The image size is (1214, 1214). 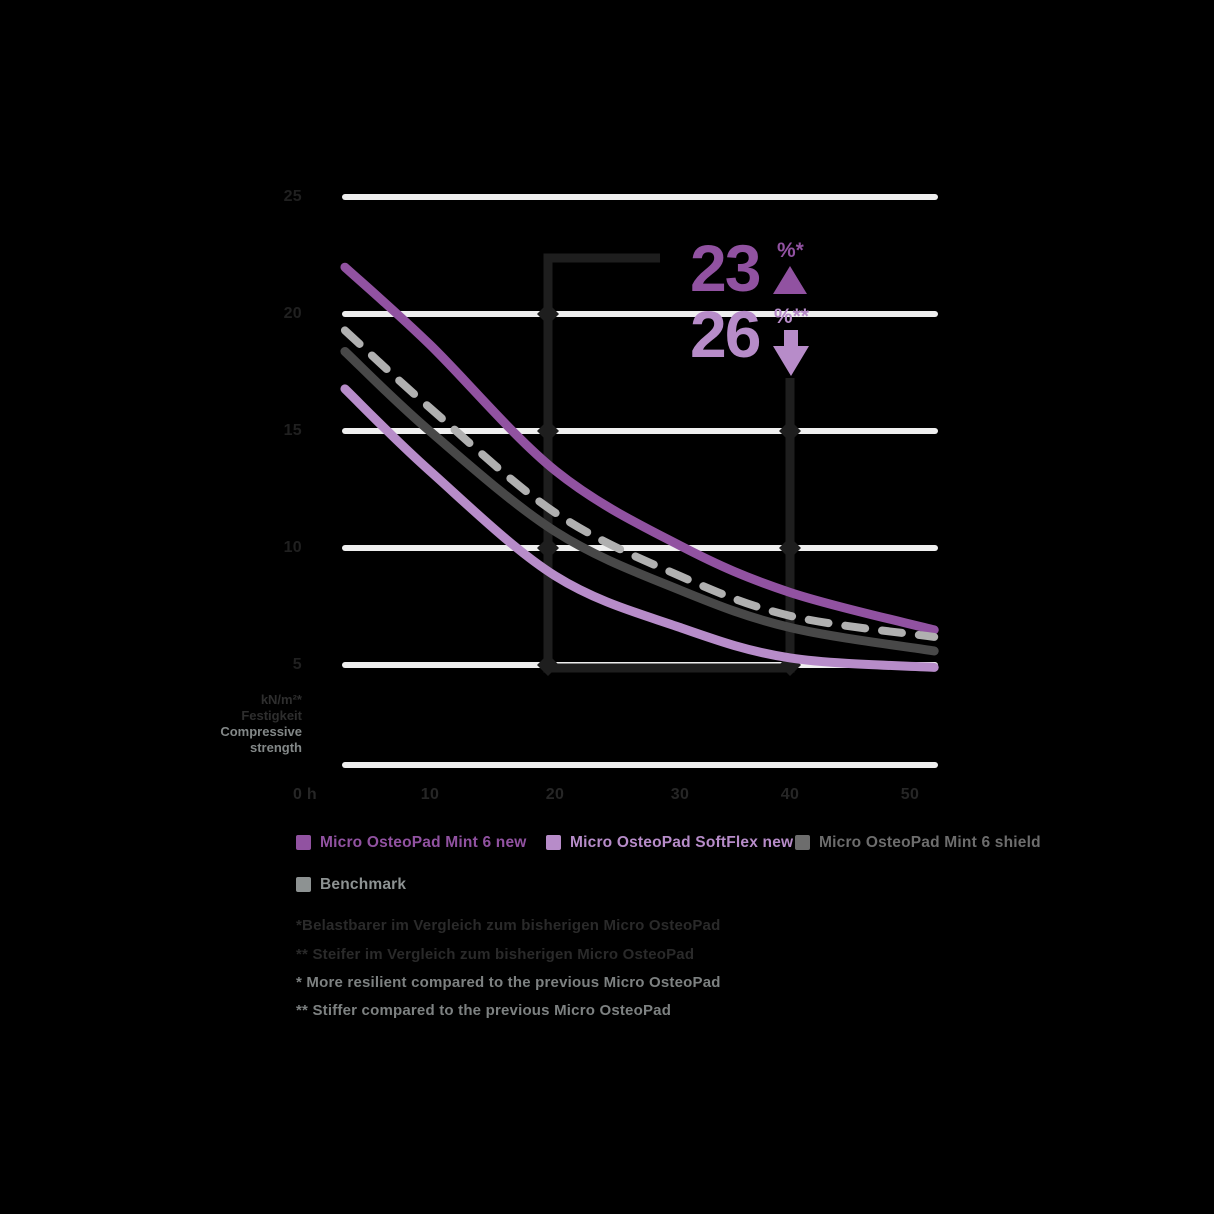 I want to click on x-tick-label: 30, so click(x=680, y=794).